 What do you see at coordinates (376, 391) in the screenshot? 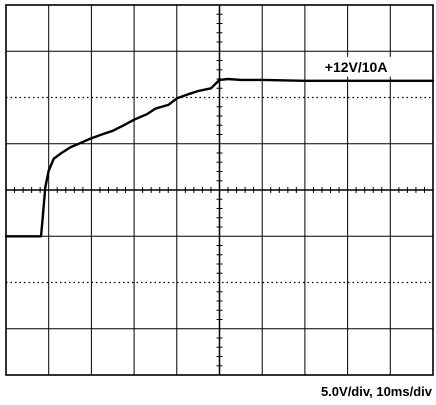
I see `scale-caption: 5.0V/div, 10ms/div` at bounding box center [376, 391].